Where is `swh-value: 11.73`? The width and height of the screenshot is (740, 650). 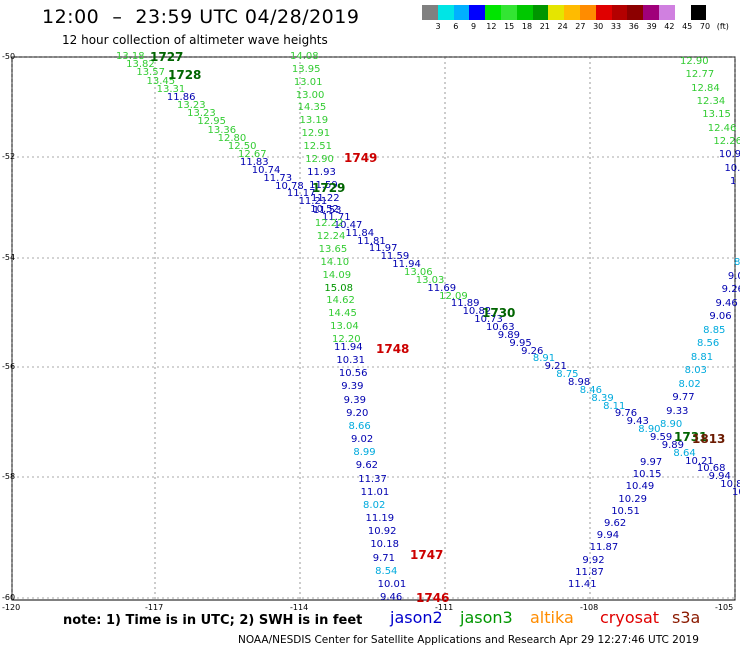
swh-value: 11.73 is located at coordinates (278, 178).